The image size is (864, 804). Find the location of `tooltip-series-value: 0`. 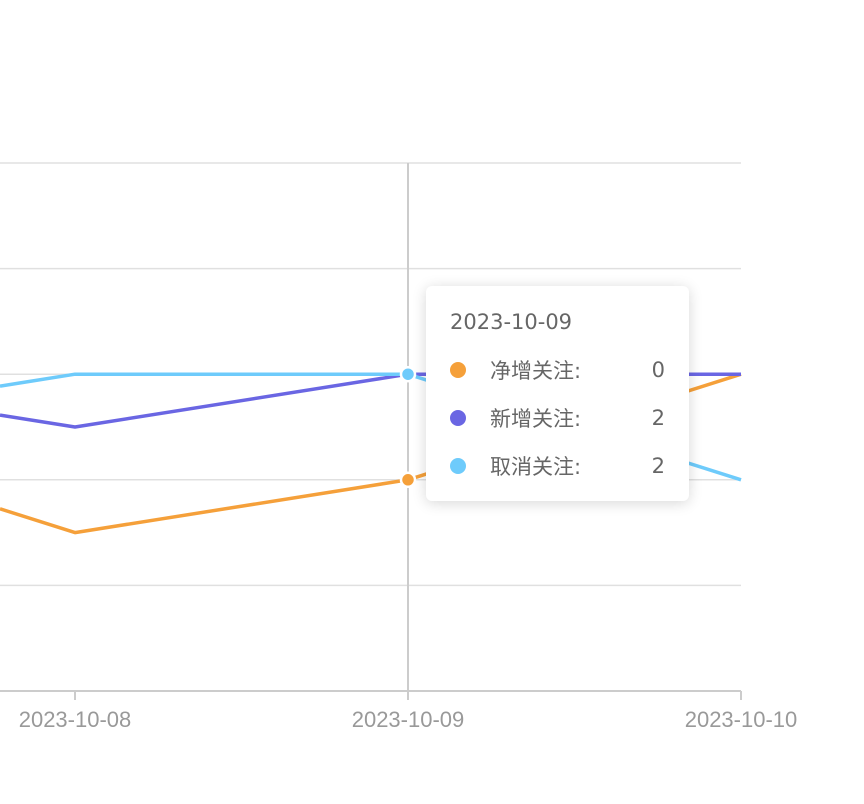

tooltip-series-value: 0 is located at coordinates (658, 370).